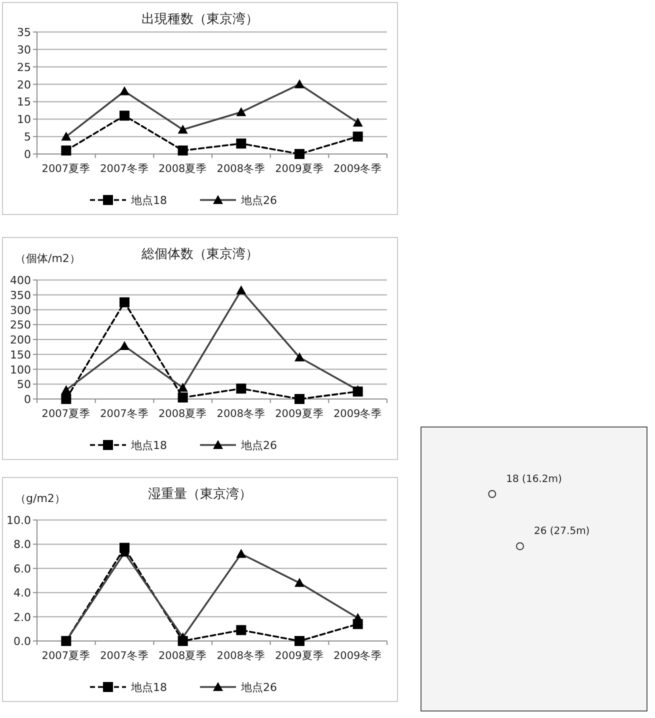  I want to click on chart-title: 湿重量（東京湾）, so click(200, 494).